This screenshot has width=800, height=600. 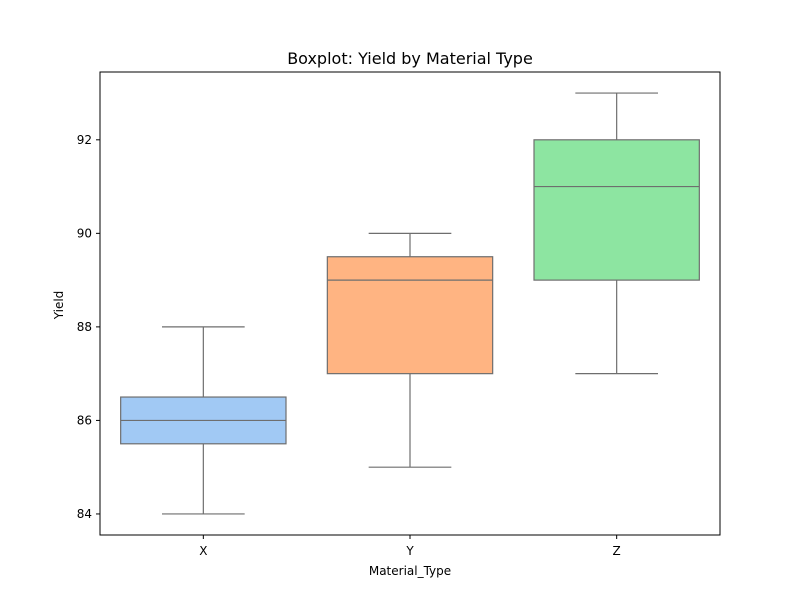 I want to click on x-axis-label: Material_Type, so click(x=410, y=571).